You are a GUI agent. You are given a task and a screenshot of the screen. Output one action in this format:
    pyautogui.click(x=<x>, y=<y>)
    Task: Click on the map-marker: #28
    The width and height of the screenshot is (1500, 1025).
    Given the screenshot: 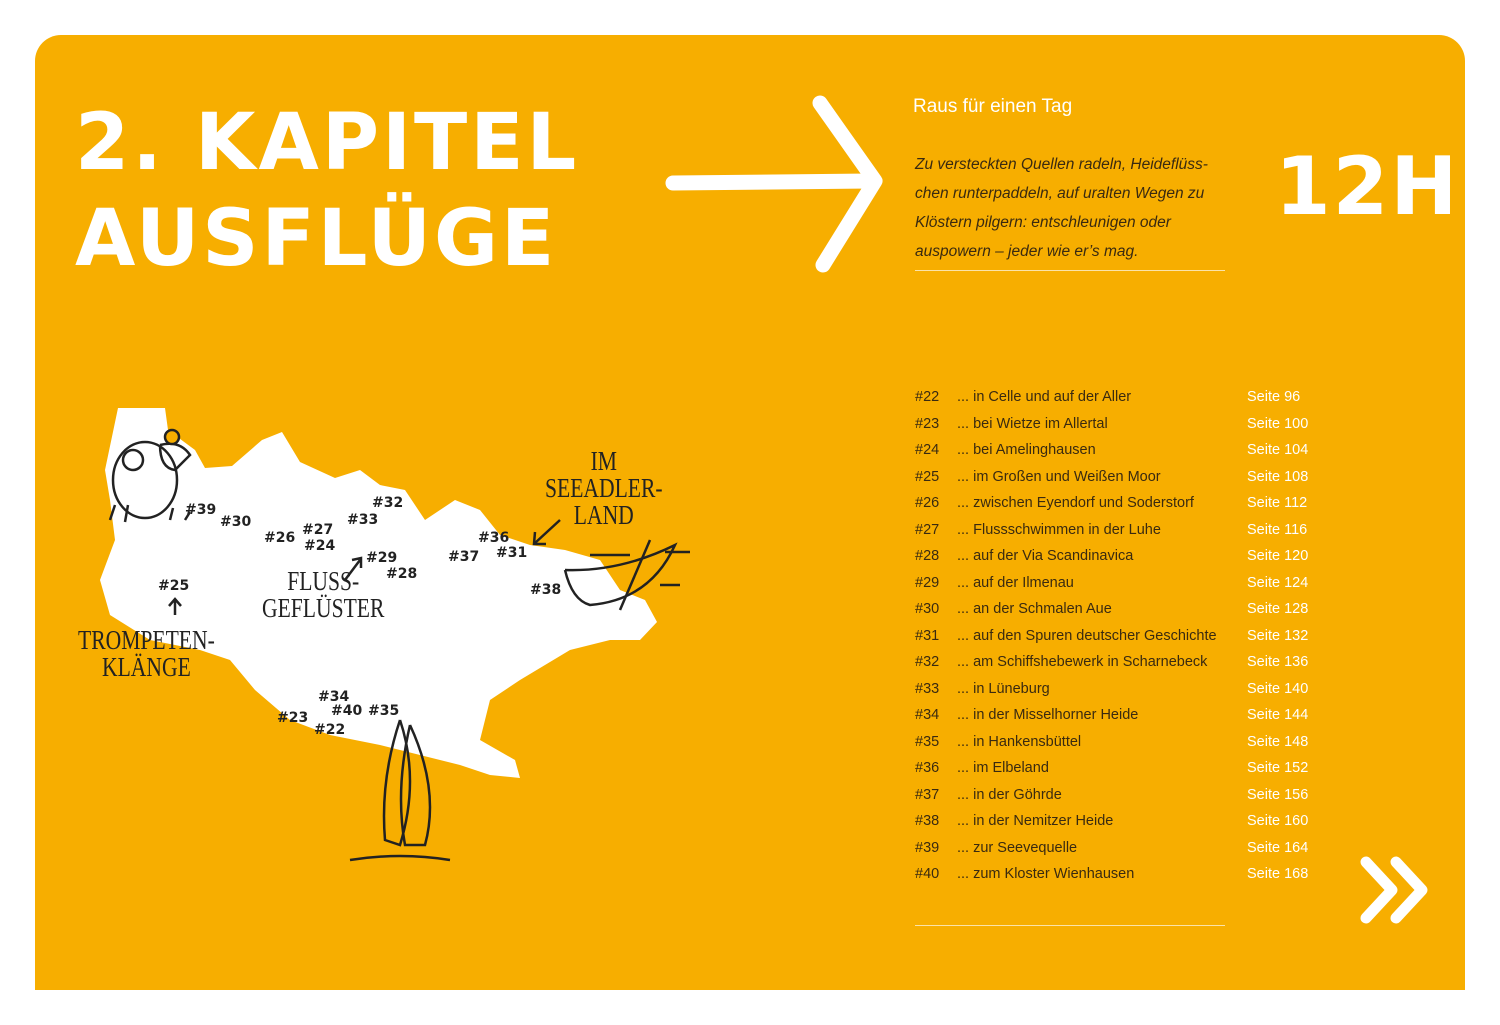 What is the action you would take?
    pyautogui.click(x=402, y=574)
    